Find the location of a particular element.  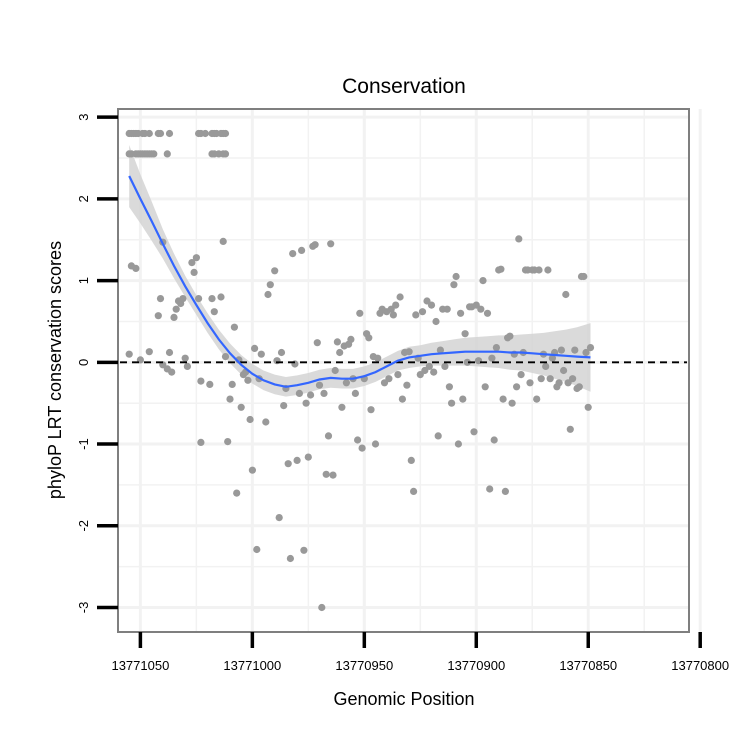

x-tick-label: 13770950 is located at coordinates (364, 665).